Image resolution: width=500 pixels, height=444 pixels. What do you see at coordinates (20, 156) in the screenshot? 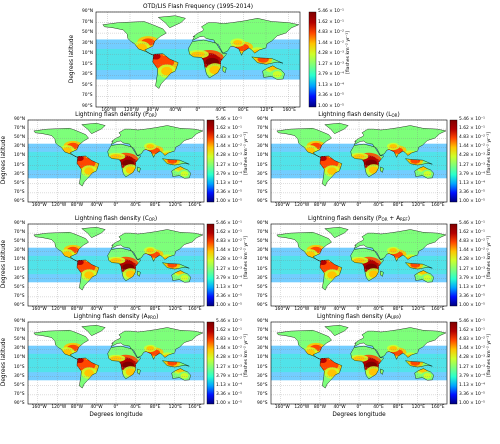
I see `lat-tick-label: 10°N` at bounding box center [20, 156].